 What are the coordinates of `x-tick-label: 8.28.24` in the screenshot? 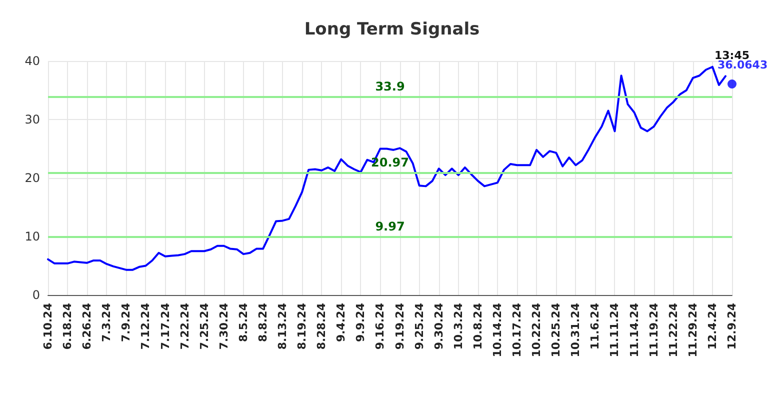 It's located at (321, 326).